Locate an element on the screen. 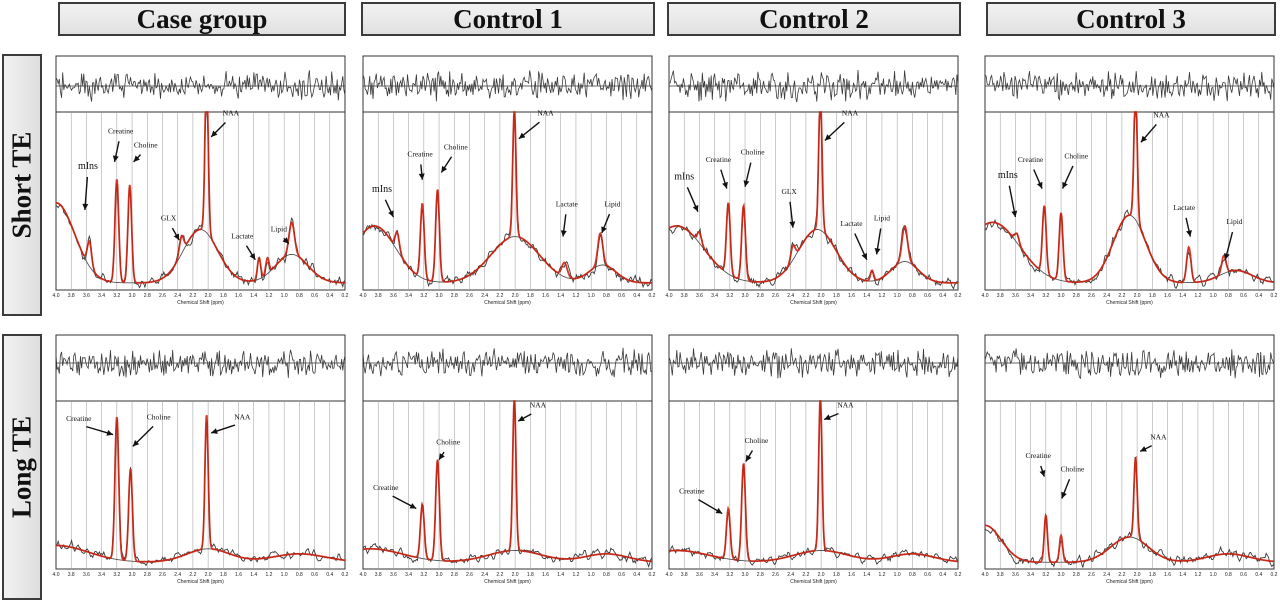  arrowhead-naa is located at coordinates (214, 431).